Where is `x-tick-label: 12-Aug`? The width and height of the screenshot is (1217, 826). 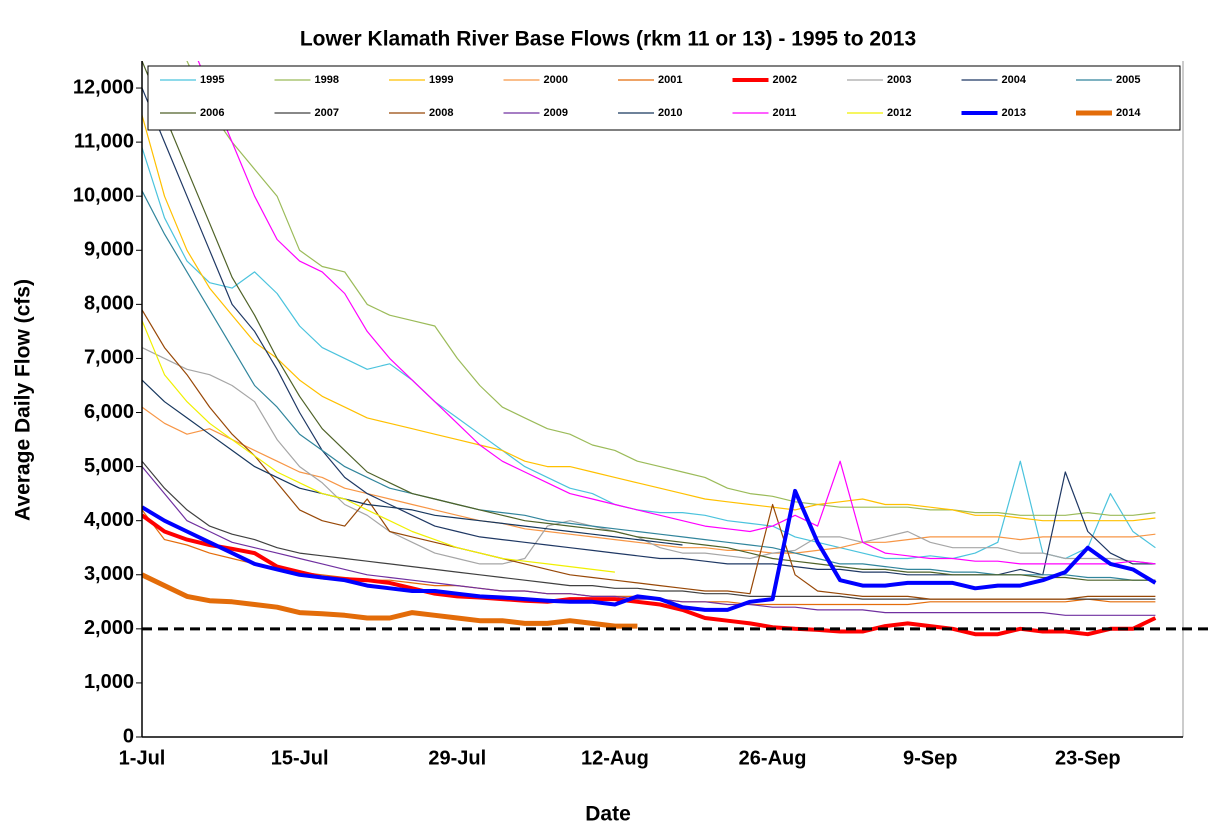
x-tick-label: 12-Aug is located at coordinates (615, 758).